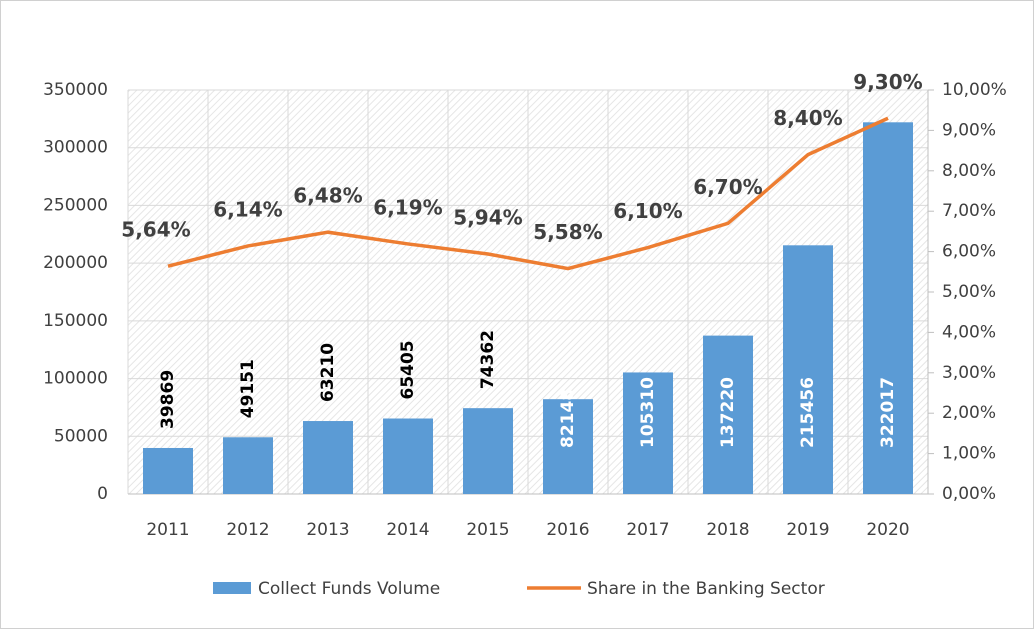 The width and height of the screenshot is (1034, 629). I want to click on bar-value-label: 74362, so click(488, 359).